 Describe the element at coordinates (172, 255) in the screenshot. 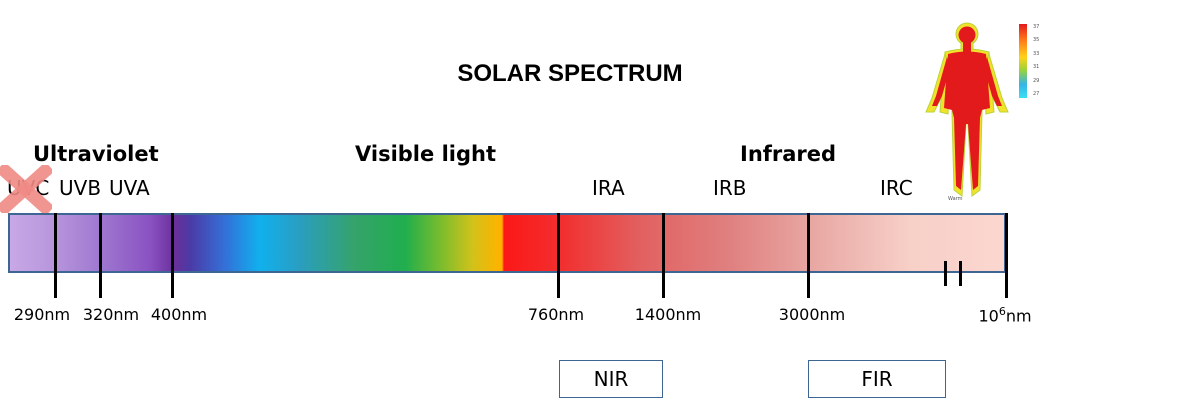

I see `tick-400nm` at that location.